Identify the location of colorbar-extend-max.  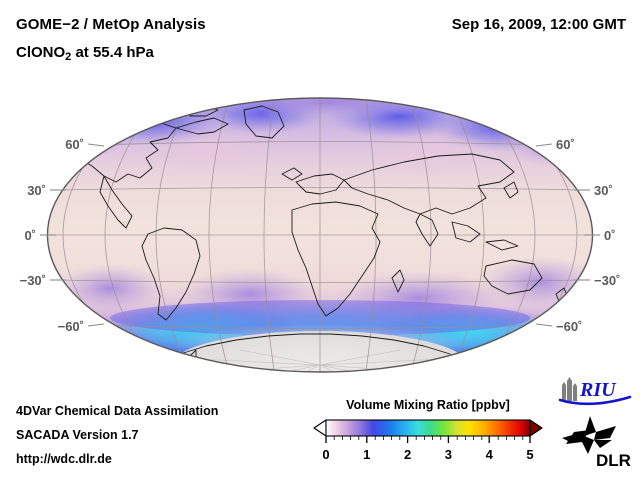
(536, 428).